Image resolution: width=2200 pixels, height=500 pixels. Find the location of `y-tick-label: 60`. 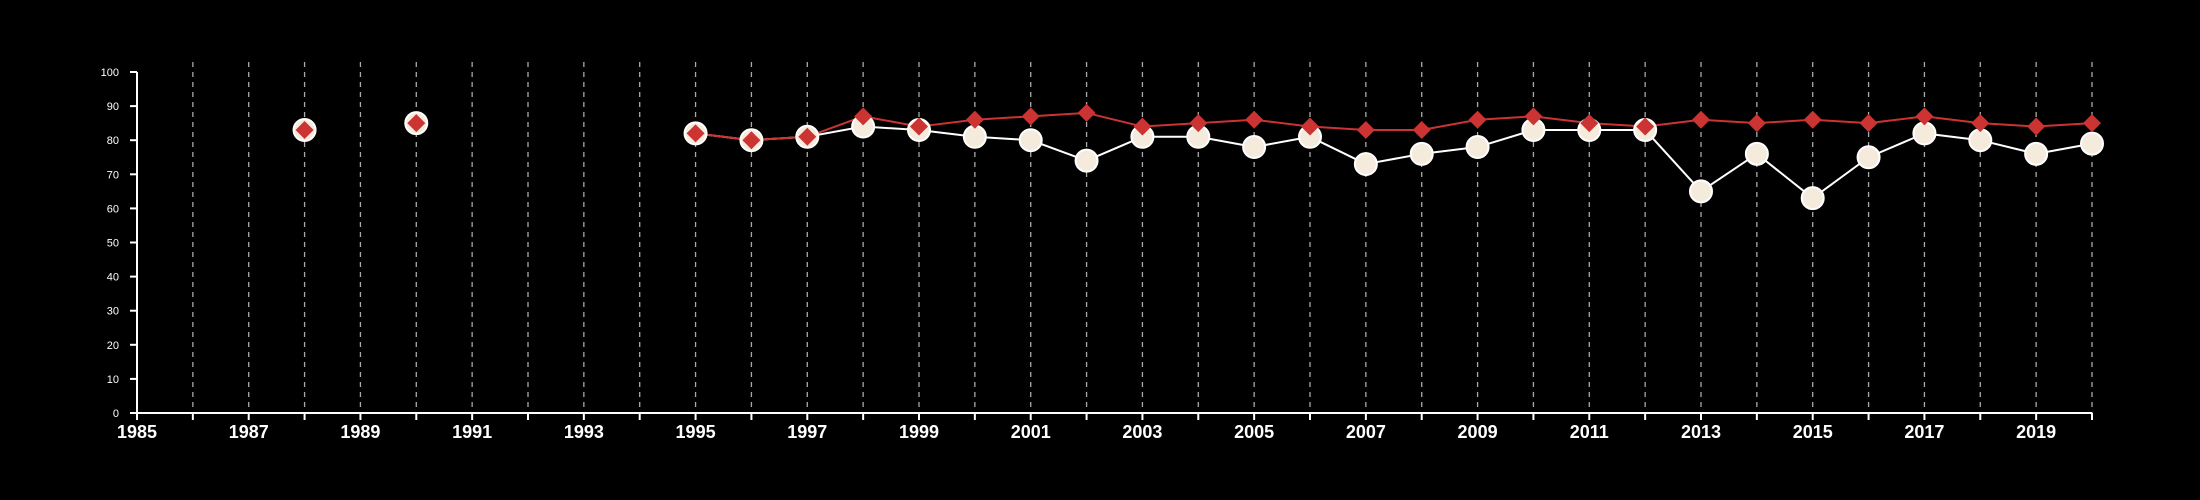

y-tick-label: 60 is located at coordinates (113, 209).